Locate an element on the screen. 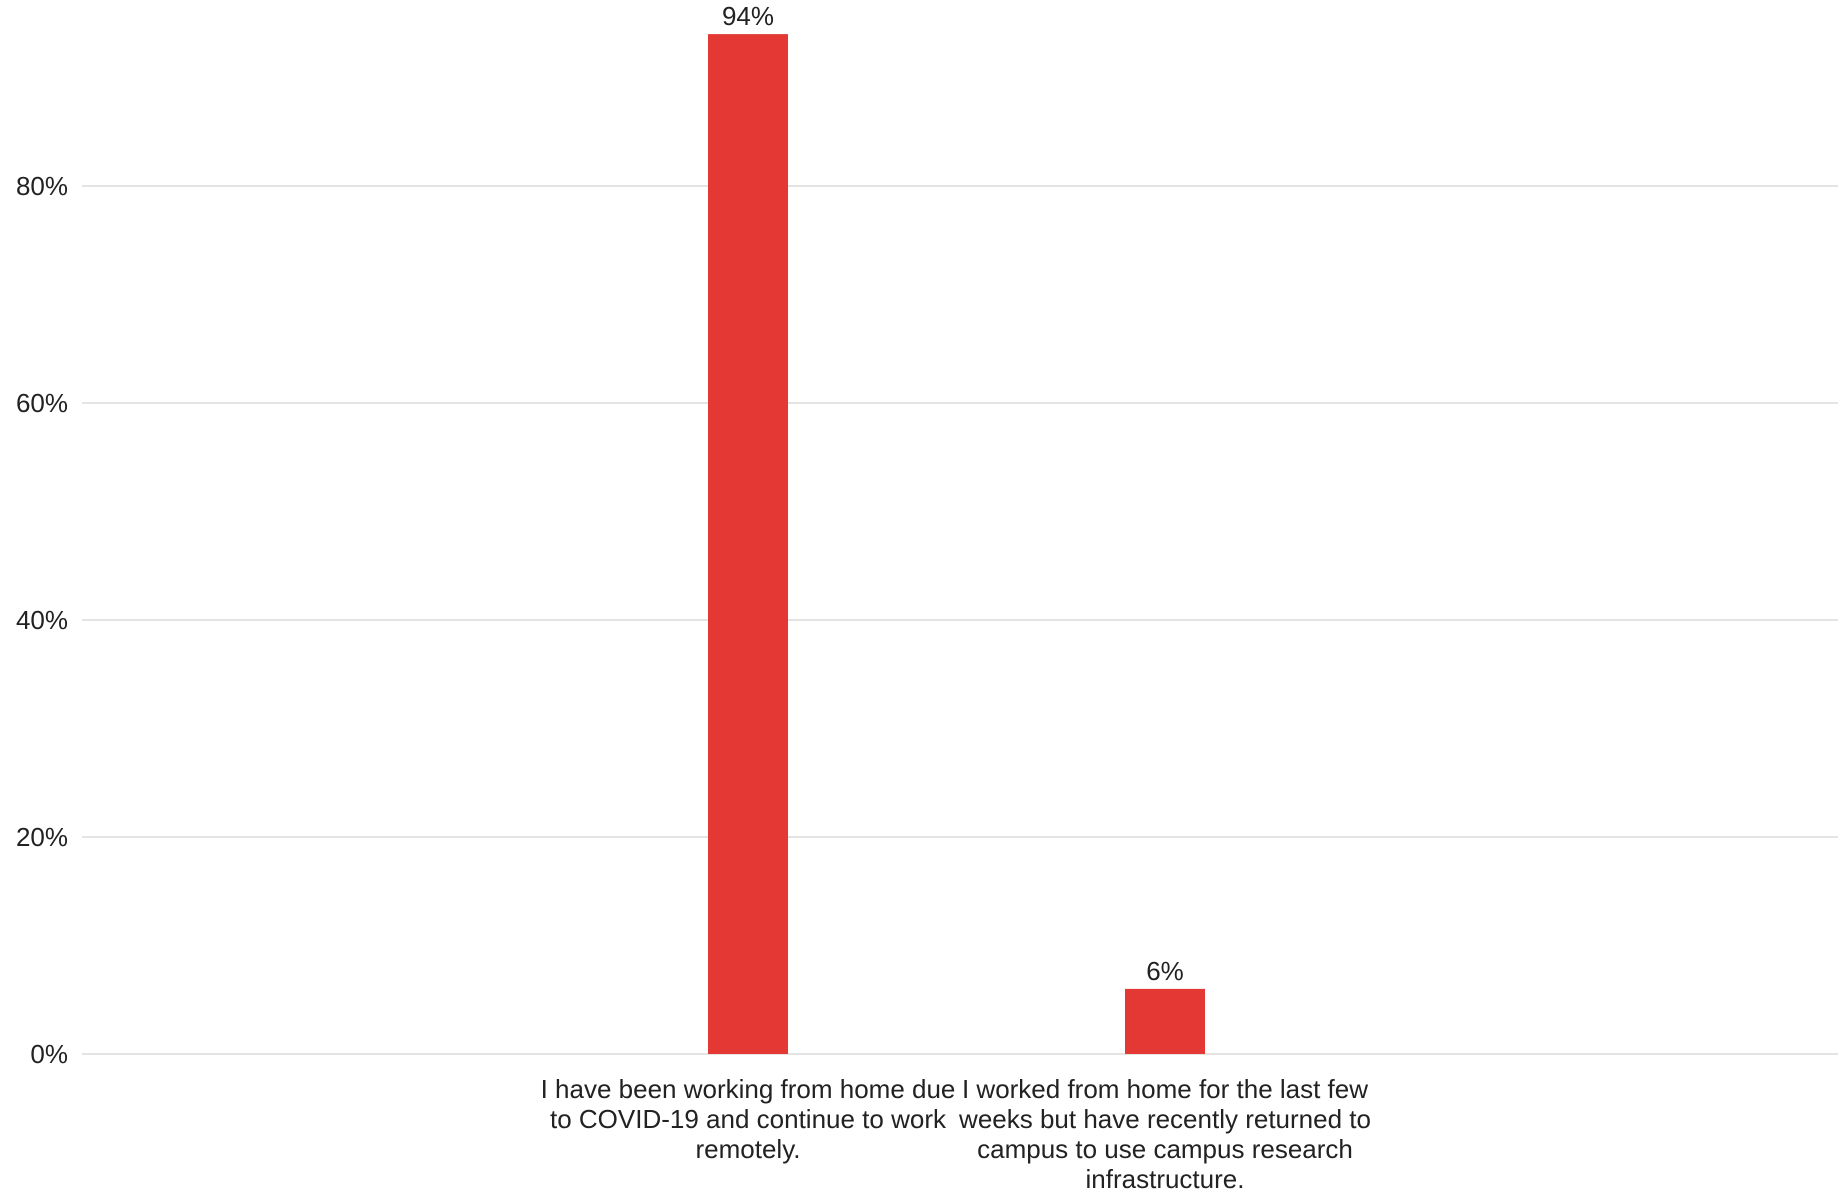  bar-value-label: 6% is located at coordinates (1165, 971).